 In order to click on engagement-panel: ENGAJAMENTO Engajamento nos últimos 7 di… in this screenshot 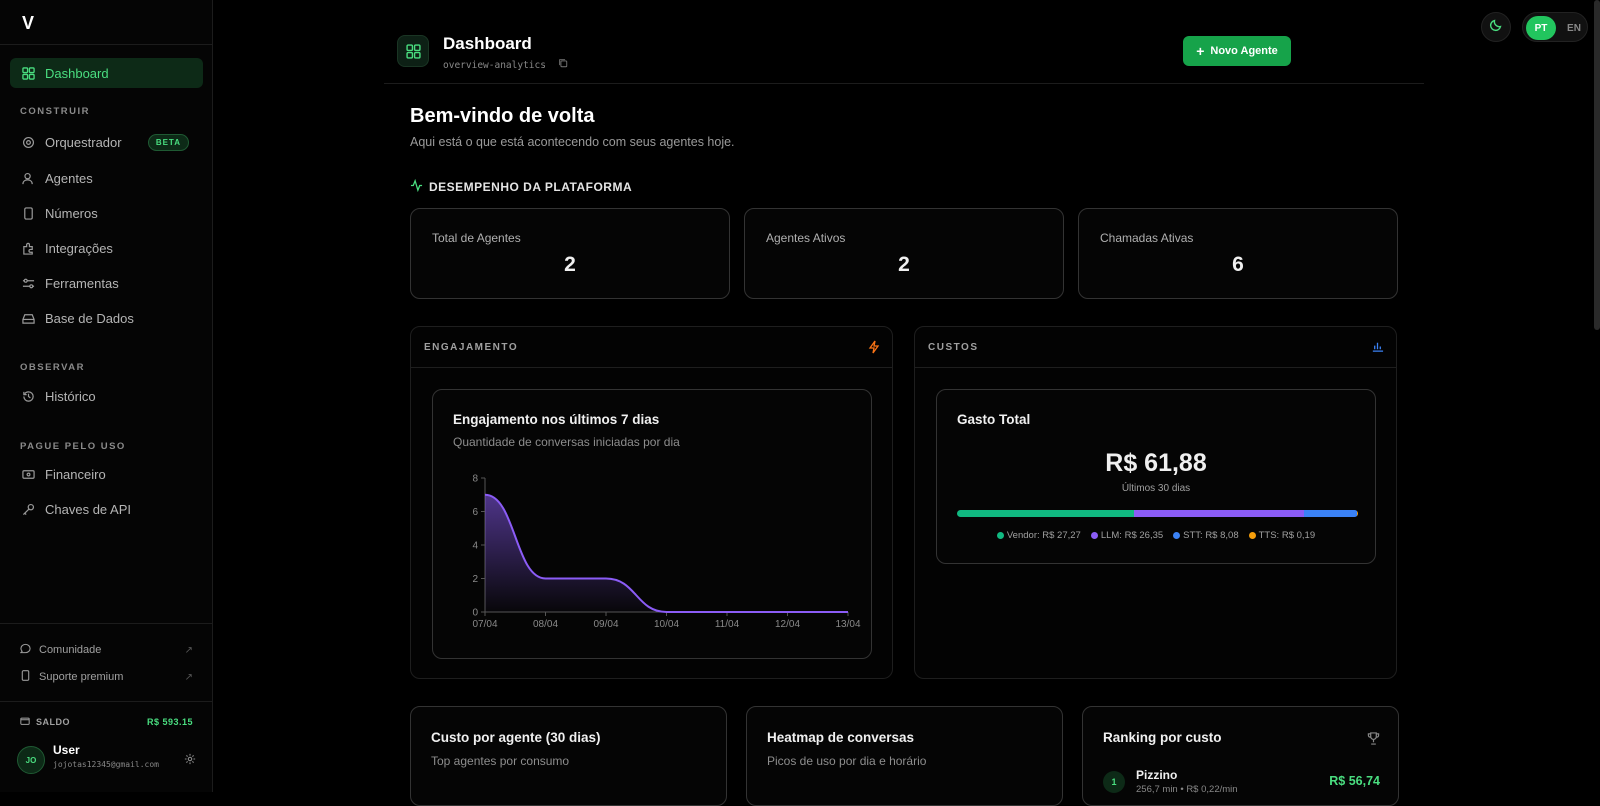, I will do `click(651, 502)`.